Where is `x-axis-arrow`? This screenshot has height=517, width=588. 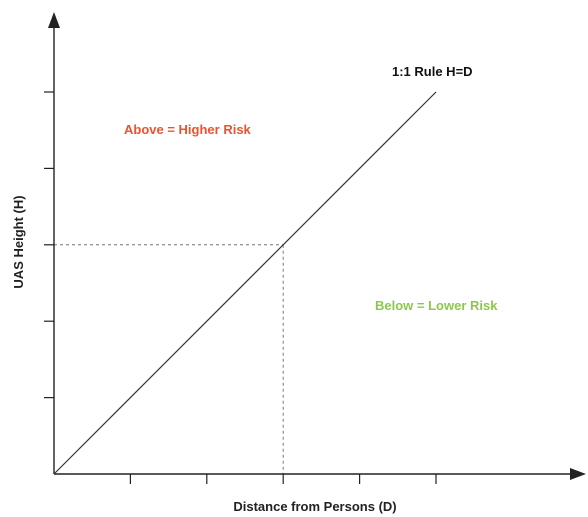
x-axis-arrow is located at coordinates (578, 474).